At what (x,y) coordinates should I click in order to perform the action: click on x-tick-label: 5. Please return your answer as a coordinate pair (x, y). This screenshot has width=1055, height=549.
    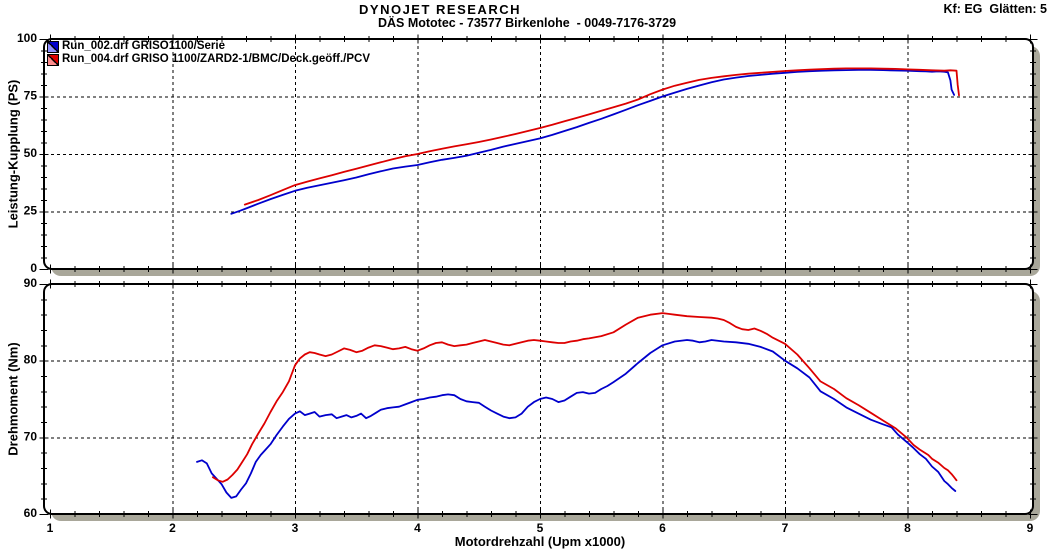
    Looking at the image, I should click on (540, 528).